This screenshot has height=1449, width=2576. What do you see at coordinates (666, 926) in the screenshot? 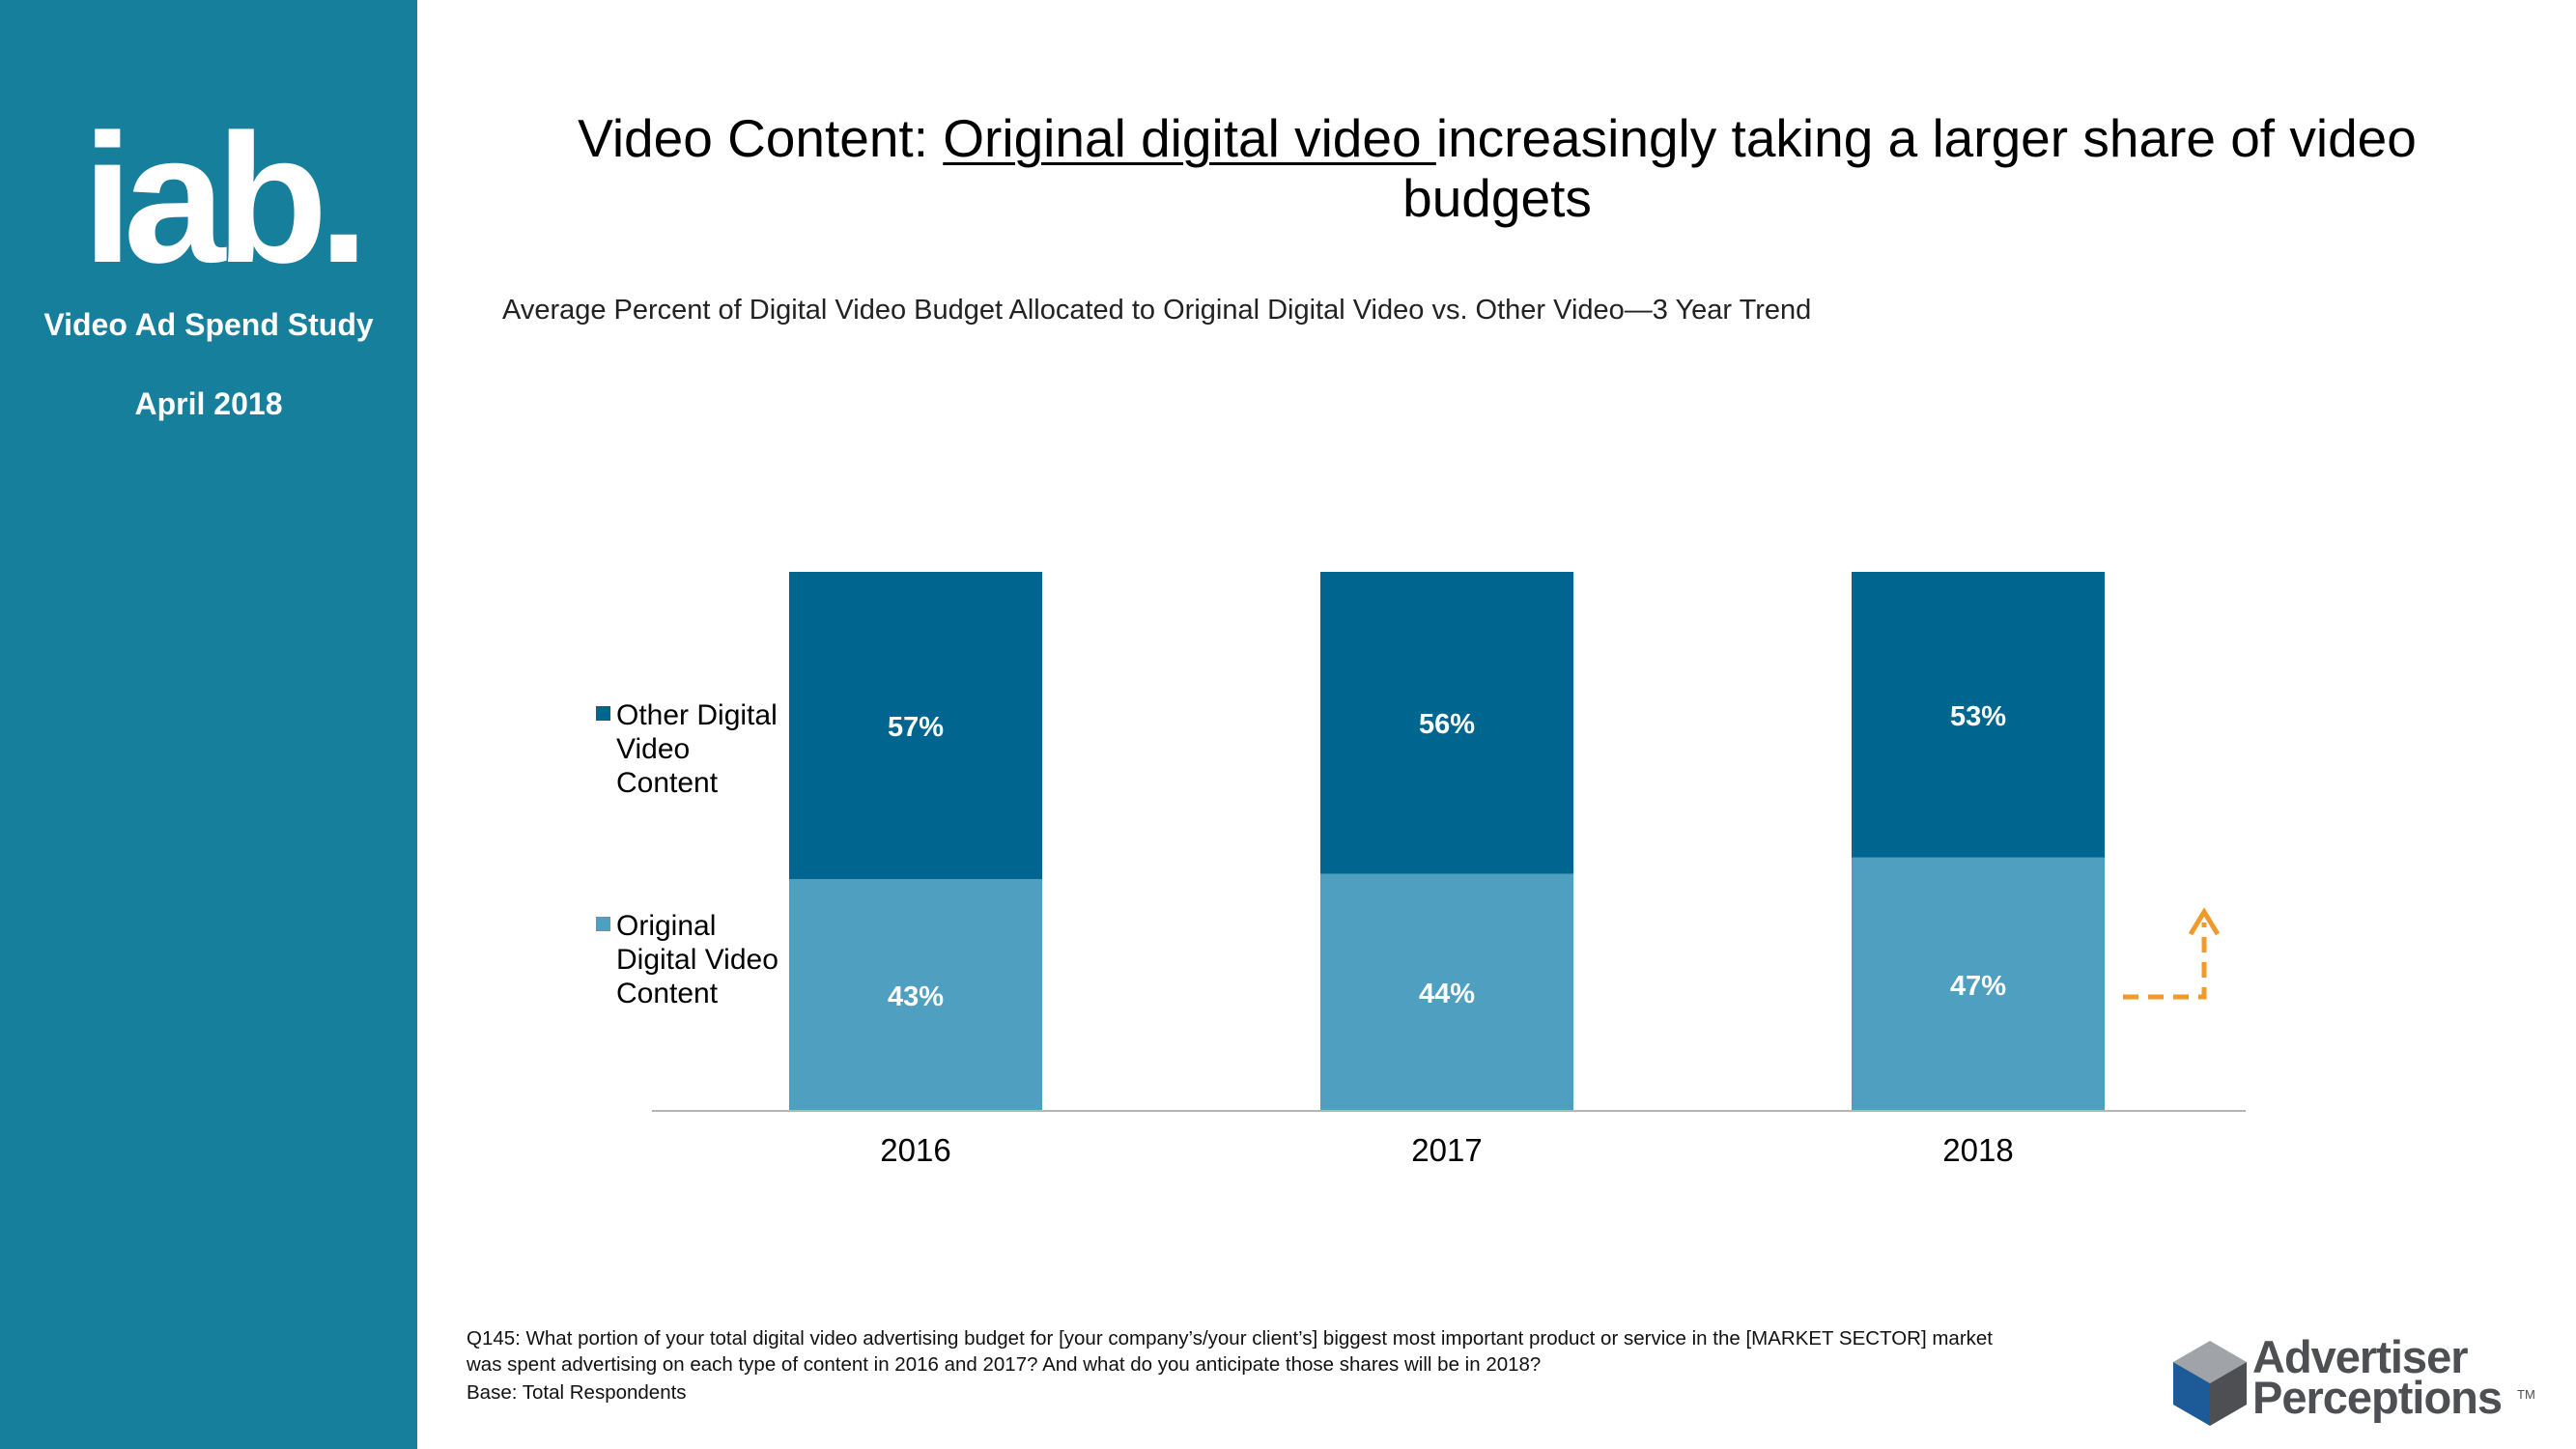
I see `legend-label-original-line1: Original` at bounding box center [666, 926].